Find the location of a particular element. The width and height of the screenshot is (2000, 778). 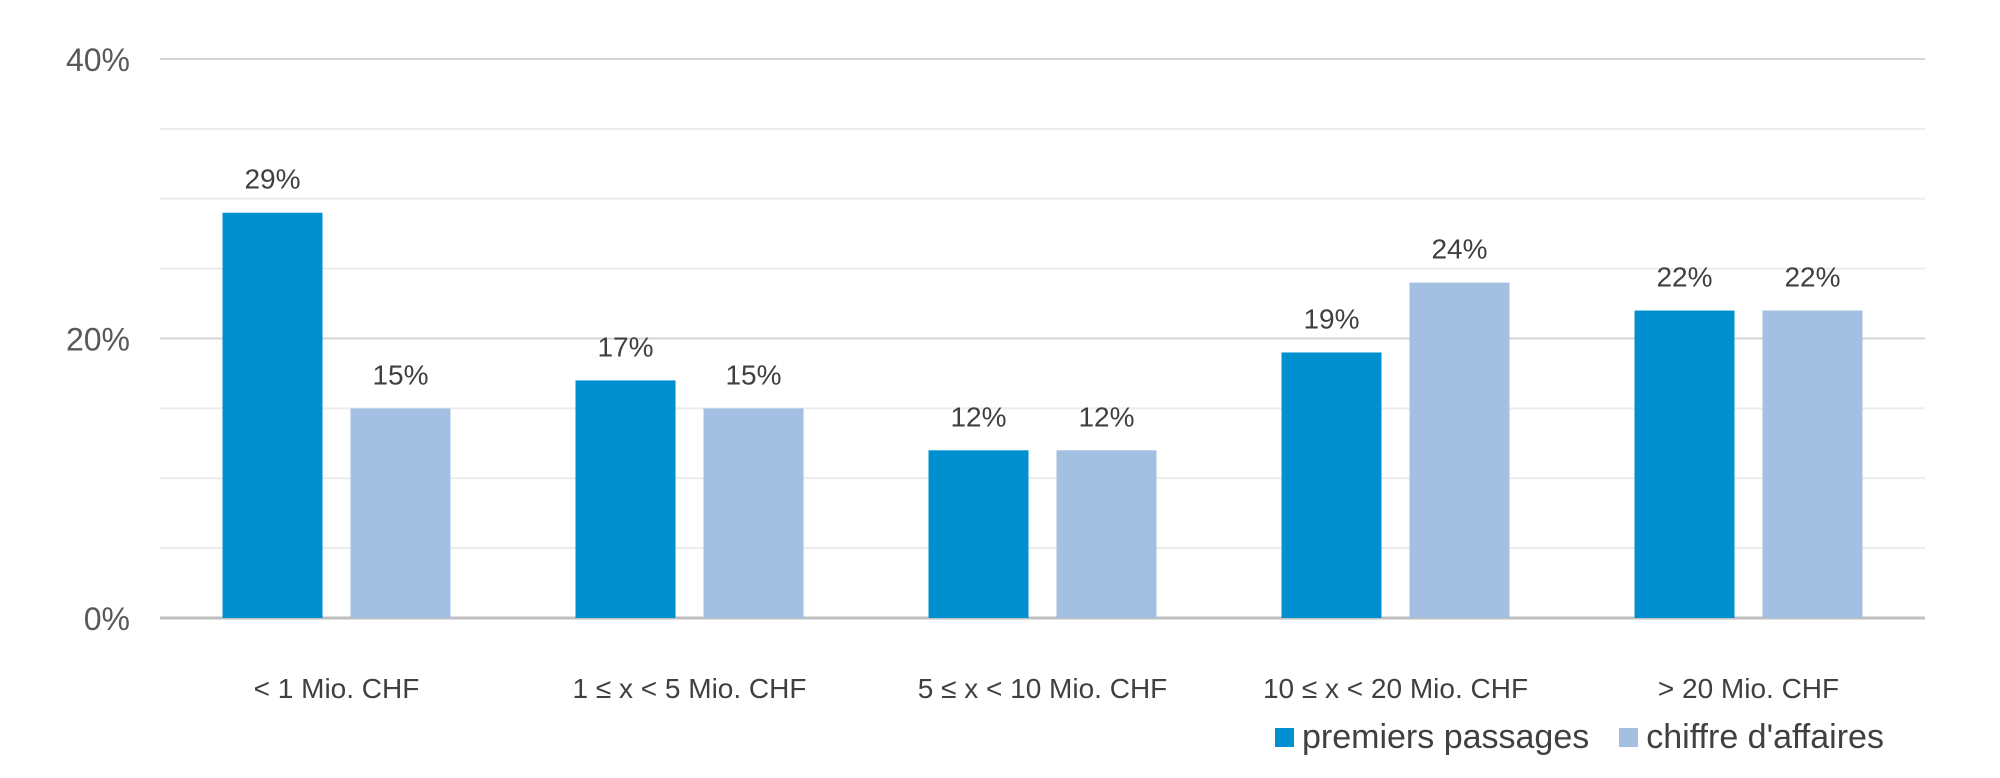

x-tick-label: 1 ≤ x < 5 Mio. CHF is located at coordinates (690, 688).